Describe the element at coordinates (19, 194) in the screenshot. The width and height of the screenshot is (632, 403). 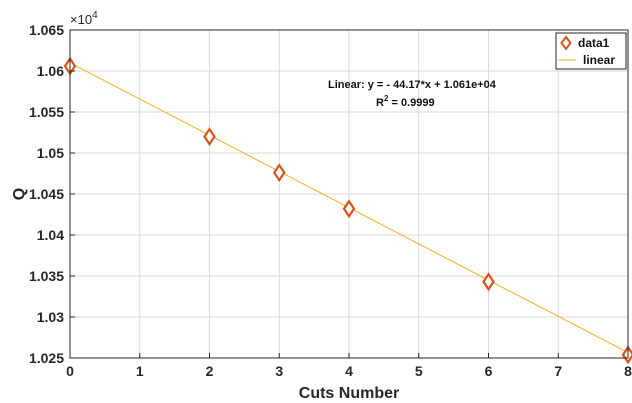
I see `y-axis-label: Q` at that location.